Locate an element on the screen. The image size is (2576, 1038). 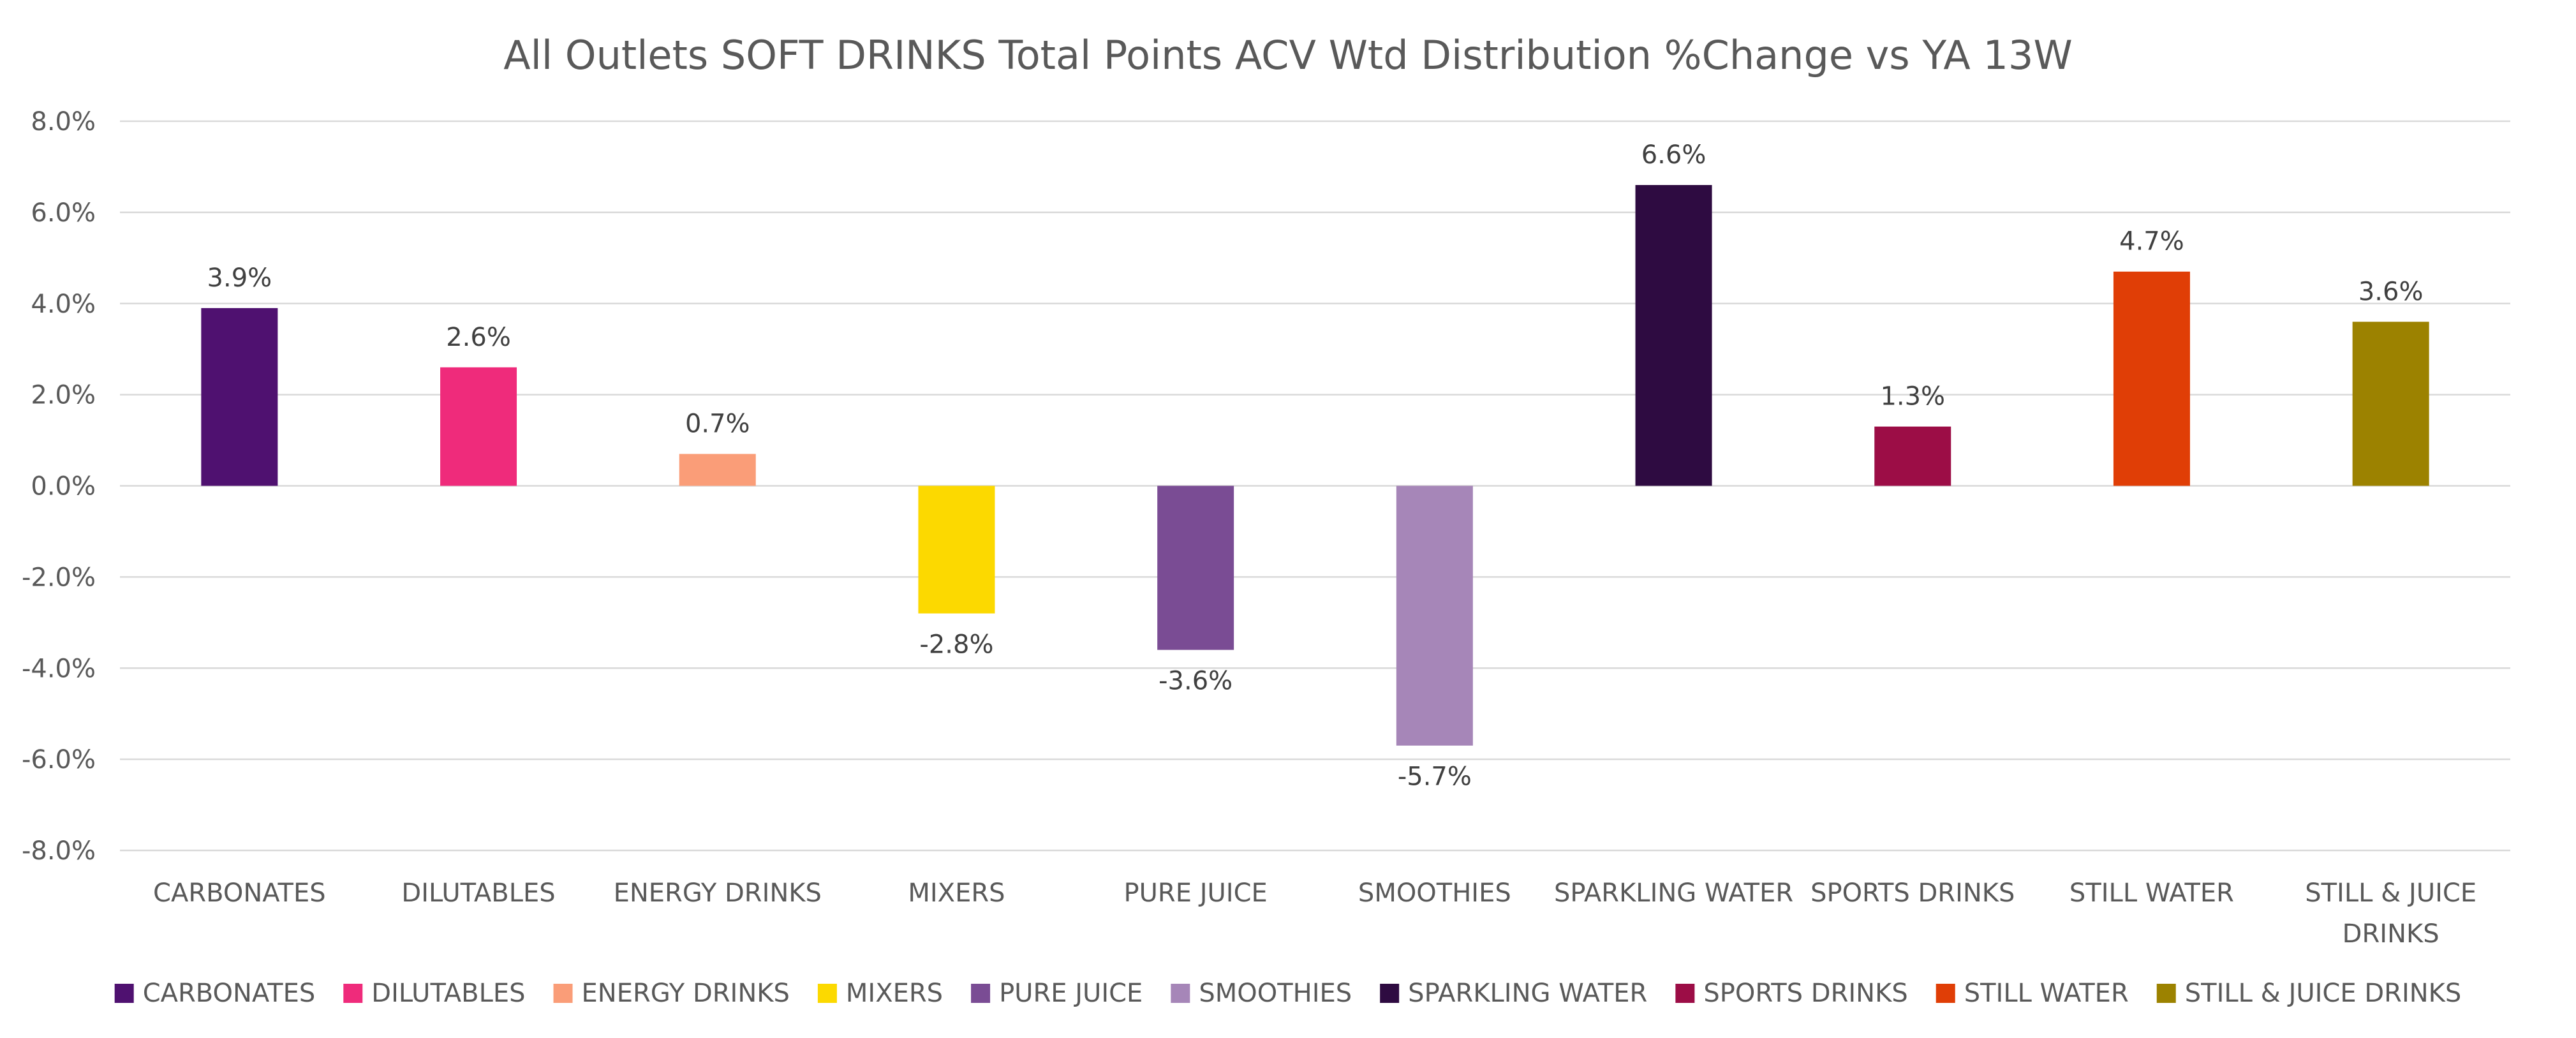
y-tick-label: 4.0% is located at coordinates (63, 304).